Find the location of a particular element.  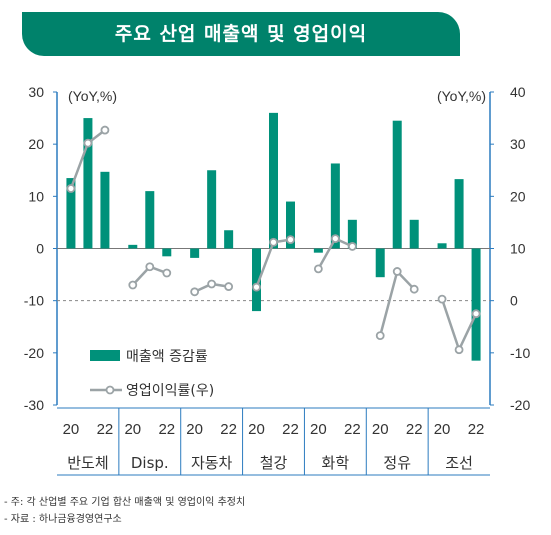

right-tick-label: -10 is located at coordinates (520, 353).